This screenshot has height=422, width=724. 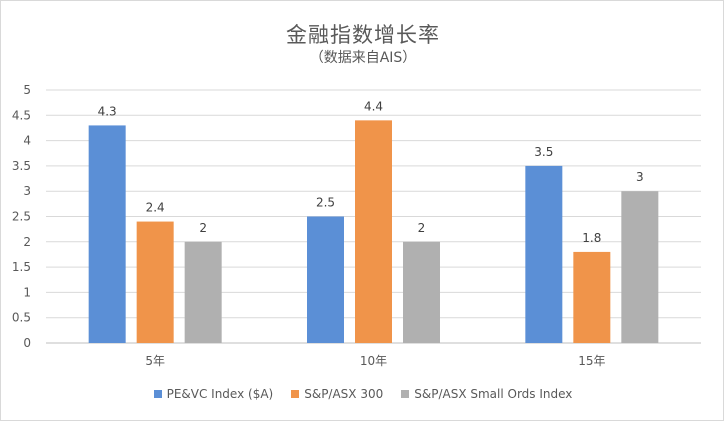 What do you see at coordinates (21, 115) in the screenshot?
I see `y-tick-label: 4.5` at bounding box center [21, 115].